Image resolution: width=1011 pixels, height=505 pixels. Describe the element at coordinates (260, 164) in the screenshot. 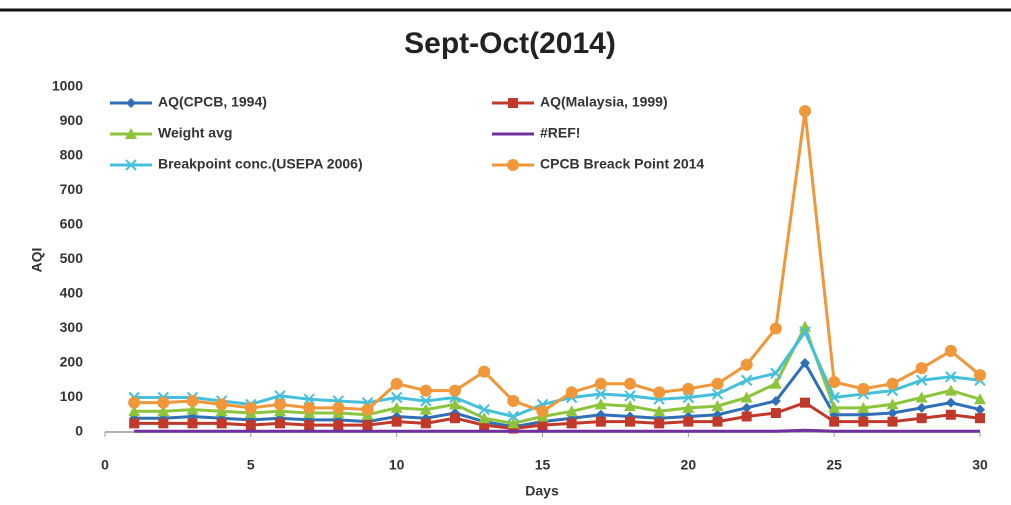

I see `legend-label: Breakpoint conc.(USEPA 2006)` at that location.